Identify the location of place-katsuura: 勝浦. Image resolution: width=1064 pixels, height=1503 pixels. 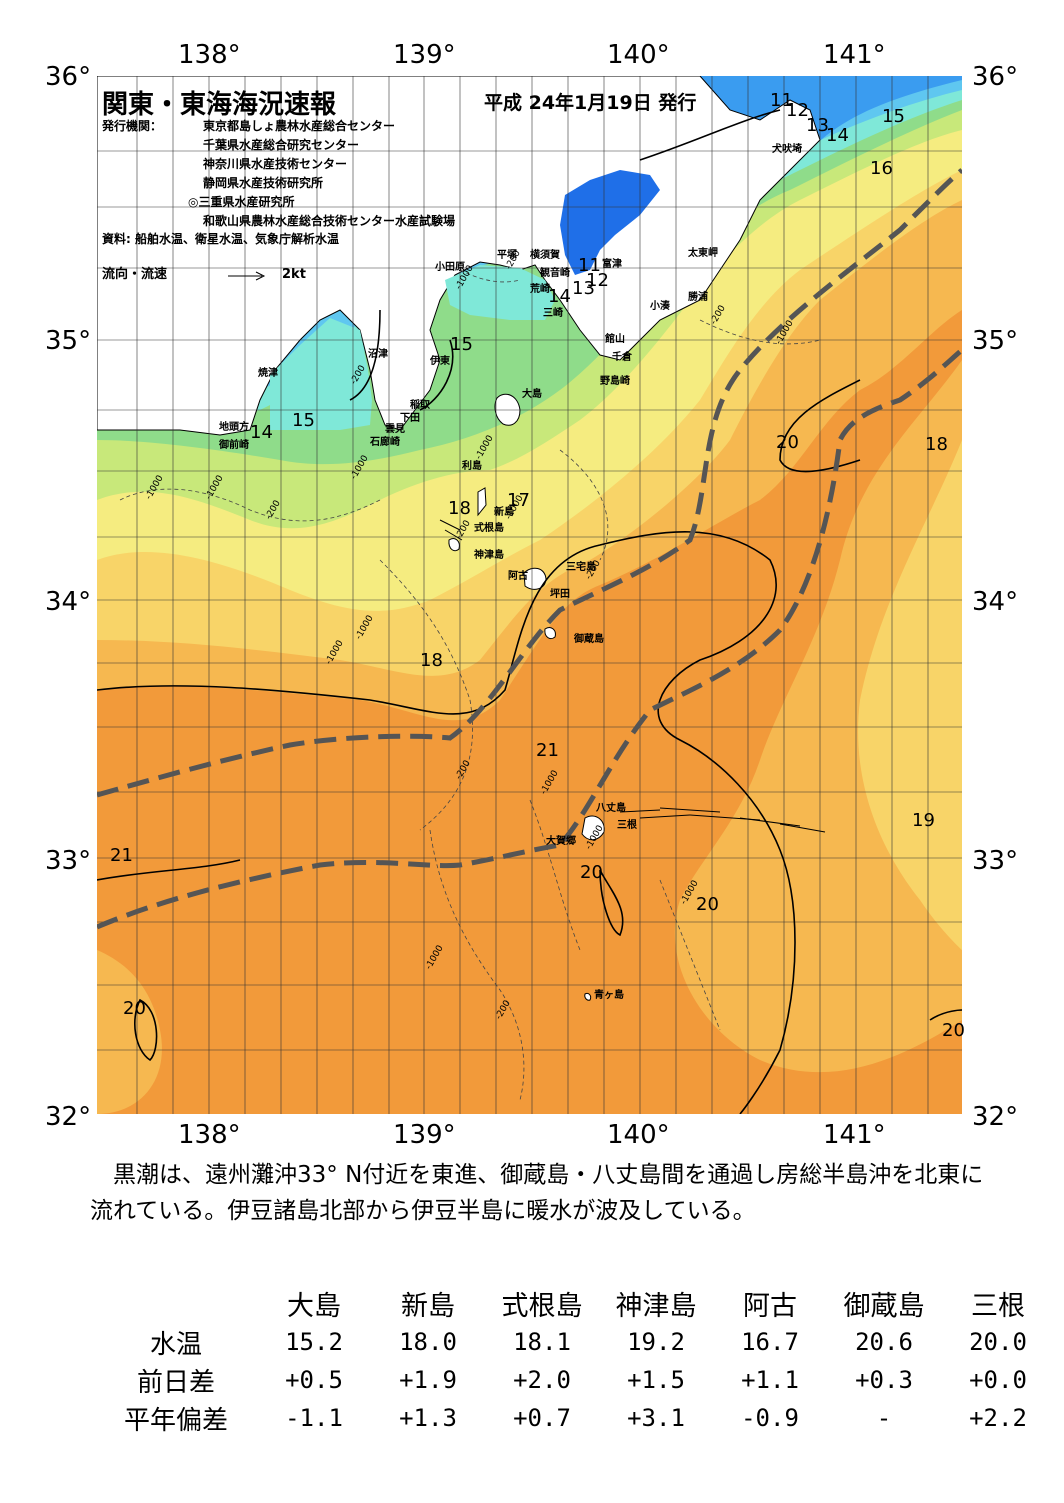
(698, 297).